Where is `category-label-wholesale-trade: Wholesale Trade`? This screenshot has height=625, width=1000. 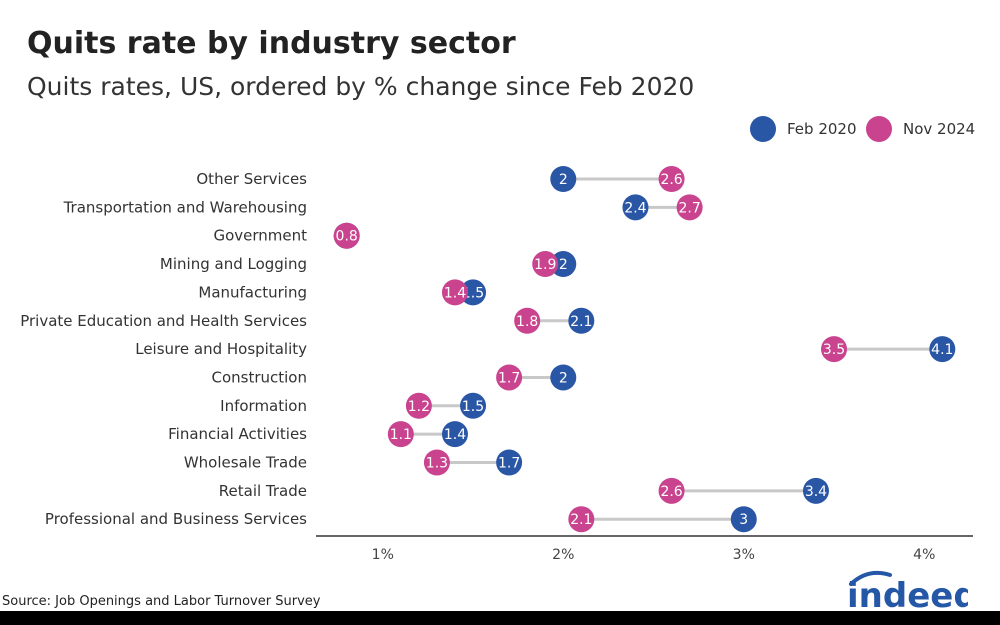 category-label-wholesale-trade: Wholesale Trade is located at coordinates (245, 463).